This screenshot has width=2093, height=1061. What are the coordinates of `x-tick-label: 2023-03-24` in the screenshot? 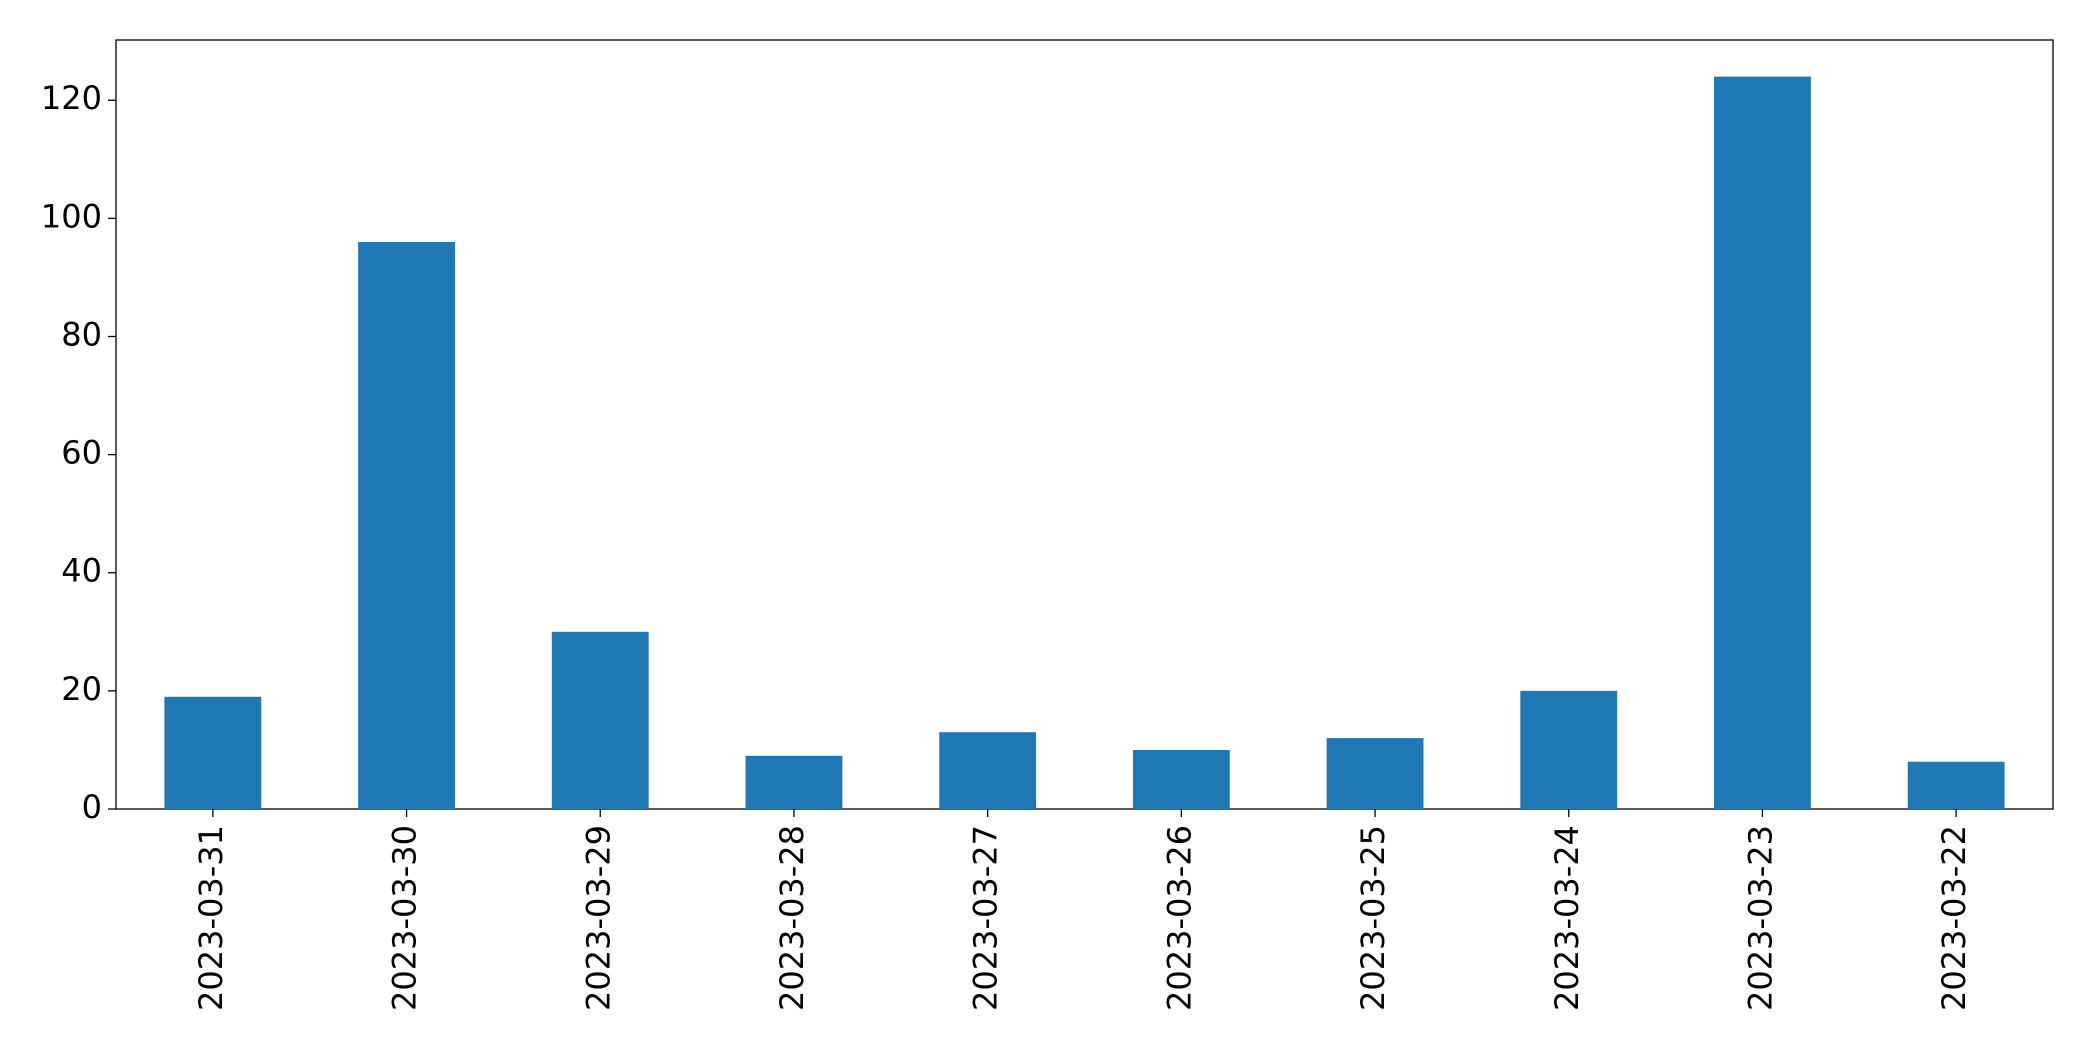 It's located at (1567, 918).